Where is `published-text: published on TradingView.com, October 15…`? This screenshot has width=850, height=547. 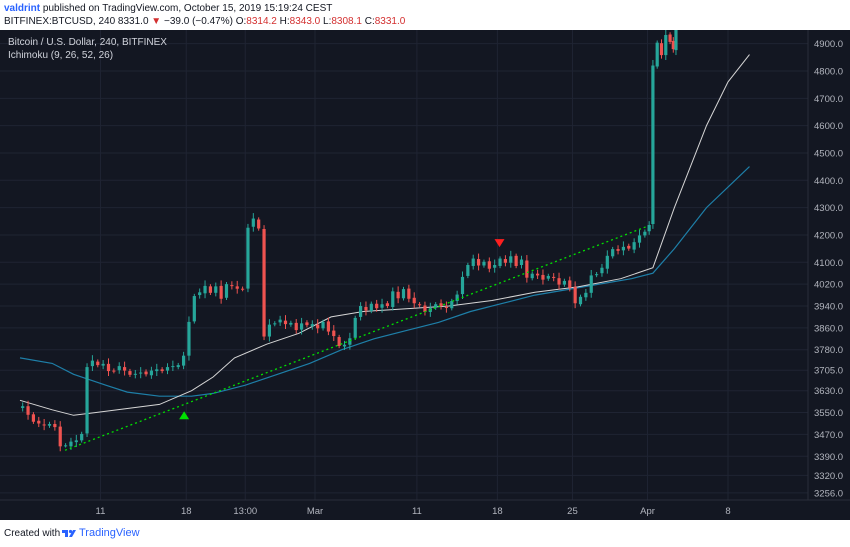 published-text: published on TradingView.com, October 15… is located at coordinates (187, 8).